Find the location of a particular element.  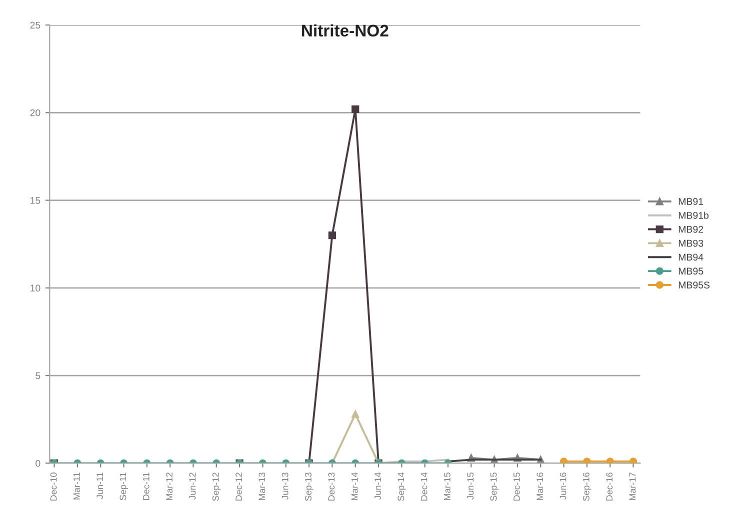

x-tick-label: Mar-11 is located at coordinates (77, 486).